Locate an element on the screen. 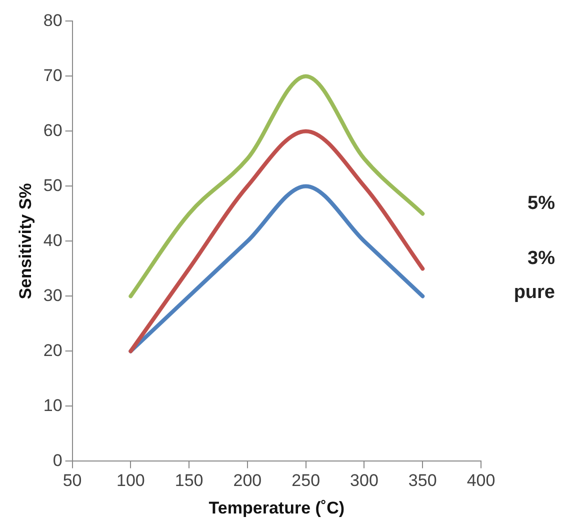  x-axis-title: Temperature (˚C) is located at coordinates (276, 508).